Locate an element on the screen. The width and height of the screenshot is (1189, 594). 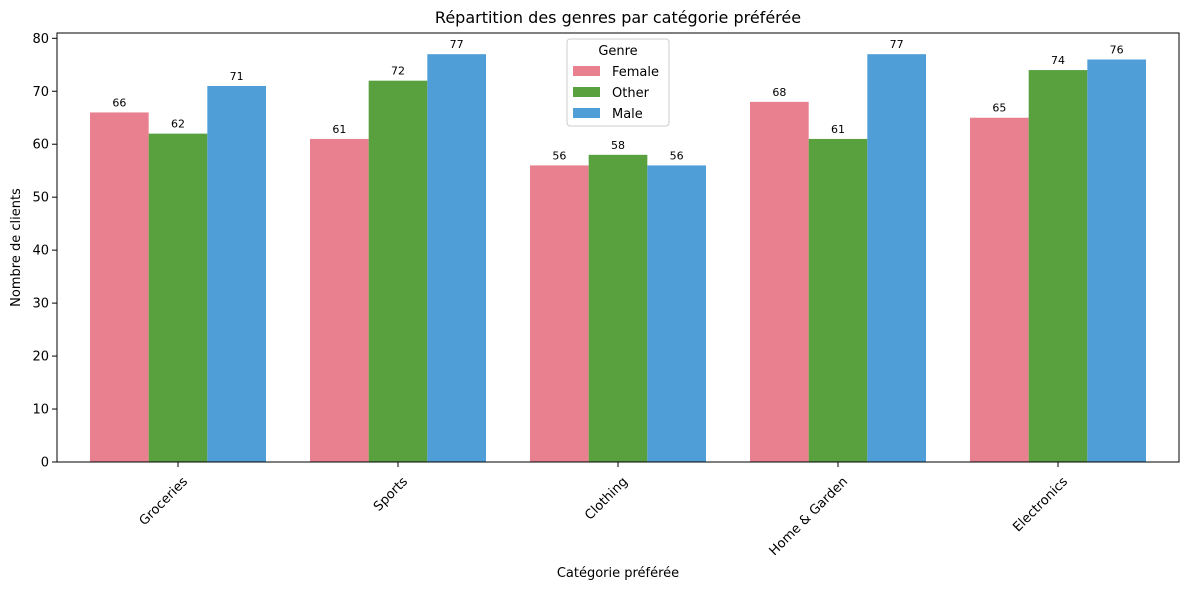
bar-male-groceries is located at coordinates (236, 274).